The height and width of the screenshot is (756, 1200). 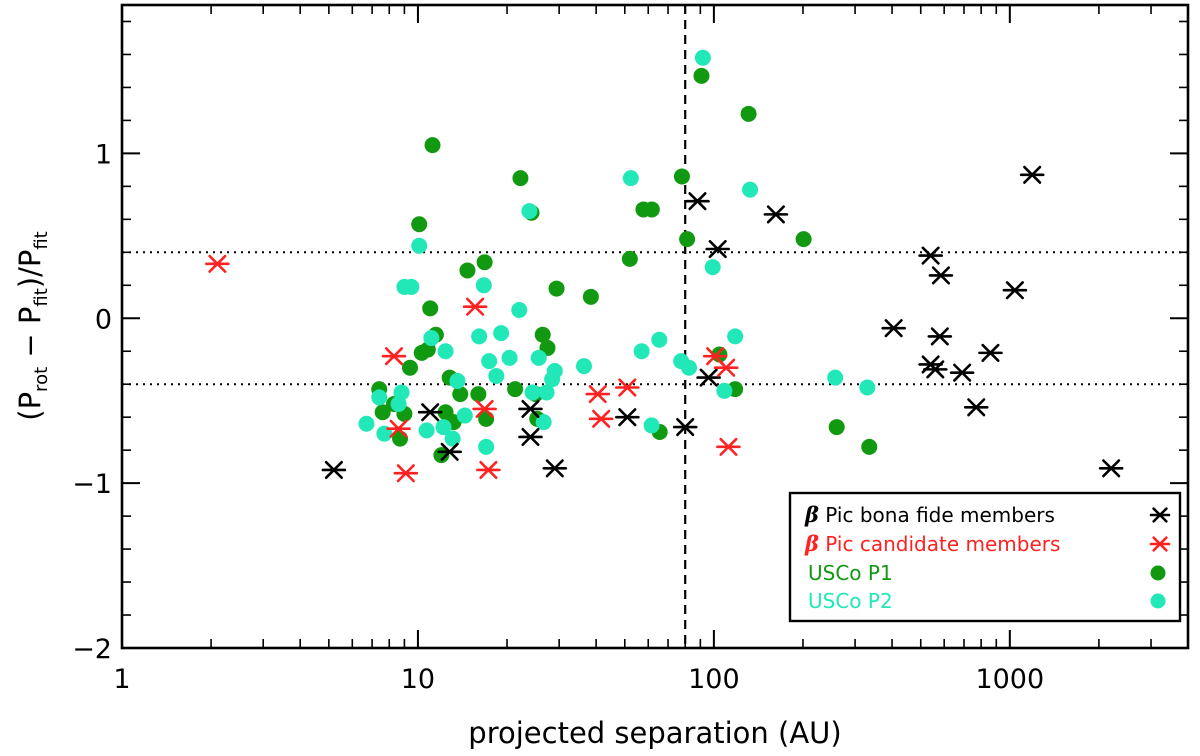 I want to click on legend-markers, so click(x=1160, y=558).